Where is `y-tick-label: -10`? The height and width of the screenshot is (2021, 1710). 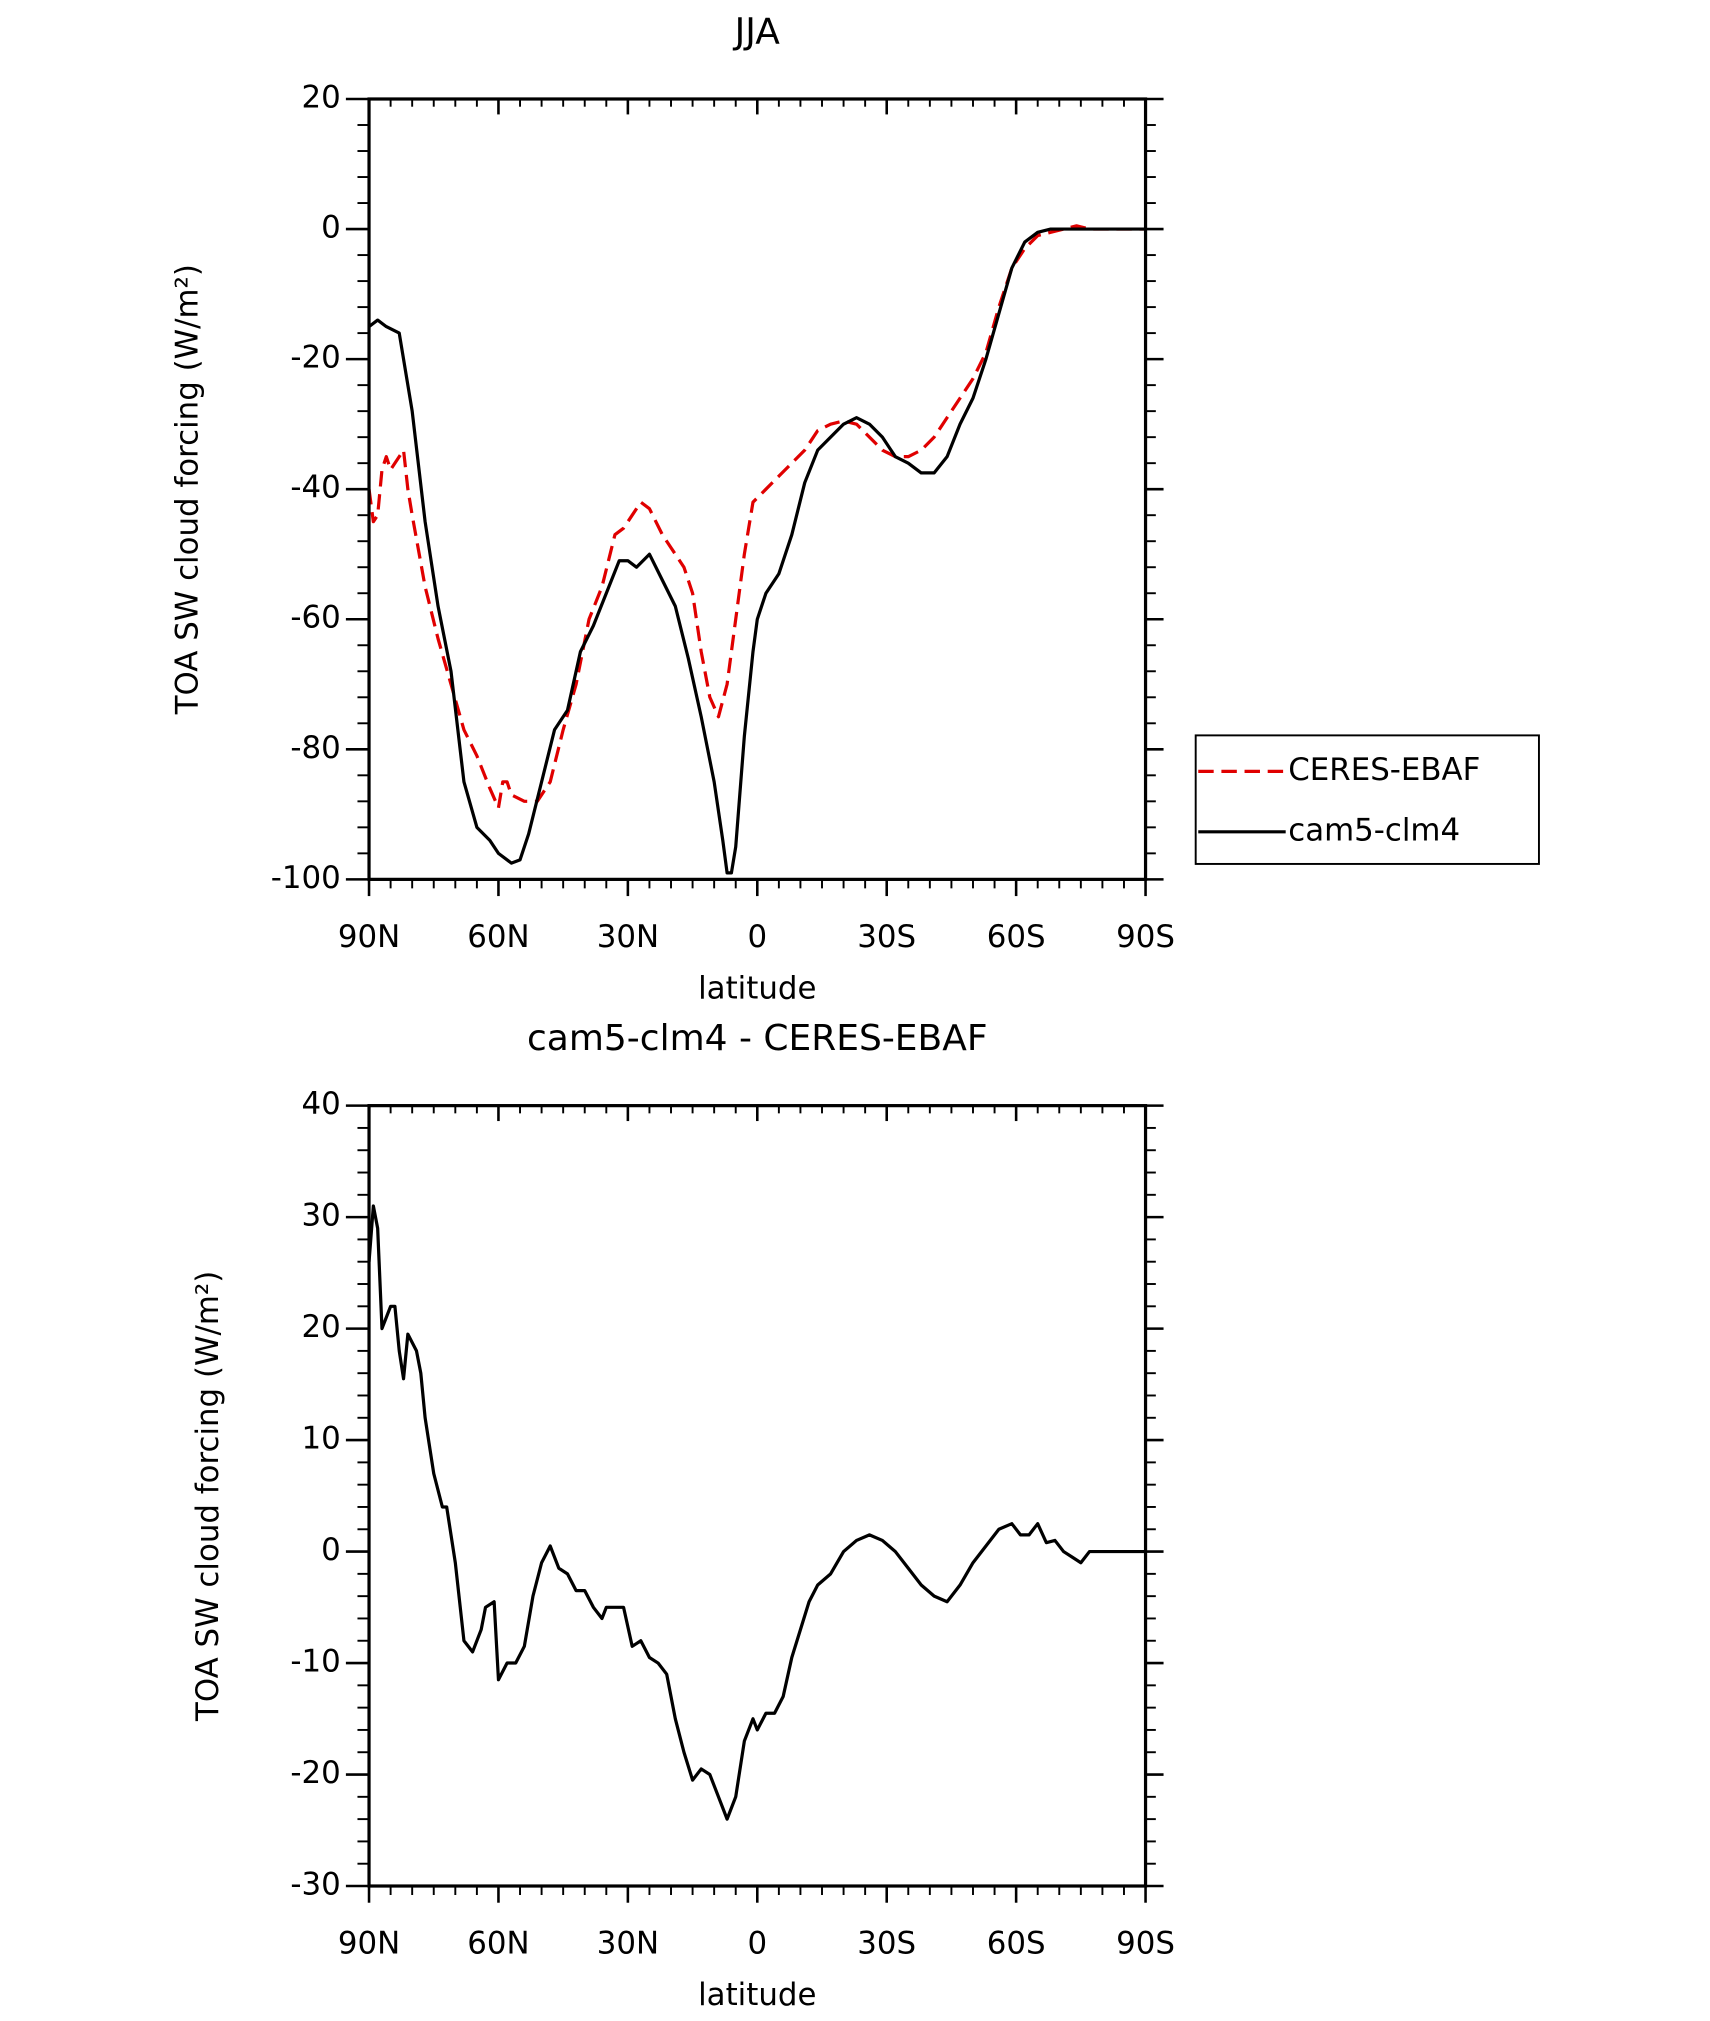
y-tick-label: -10 is located at coordinates (315, 1662).